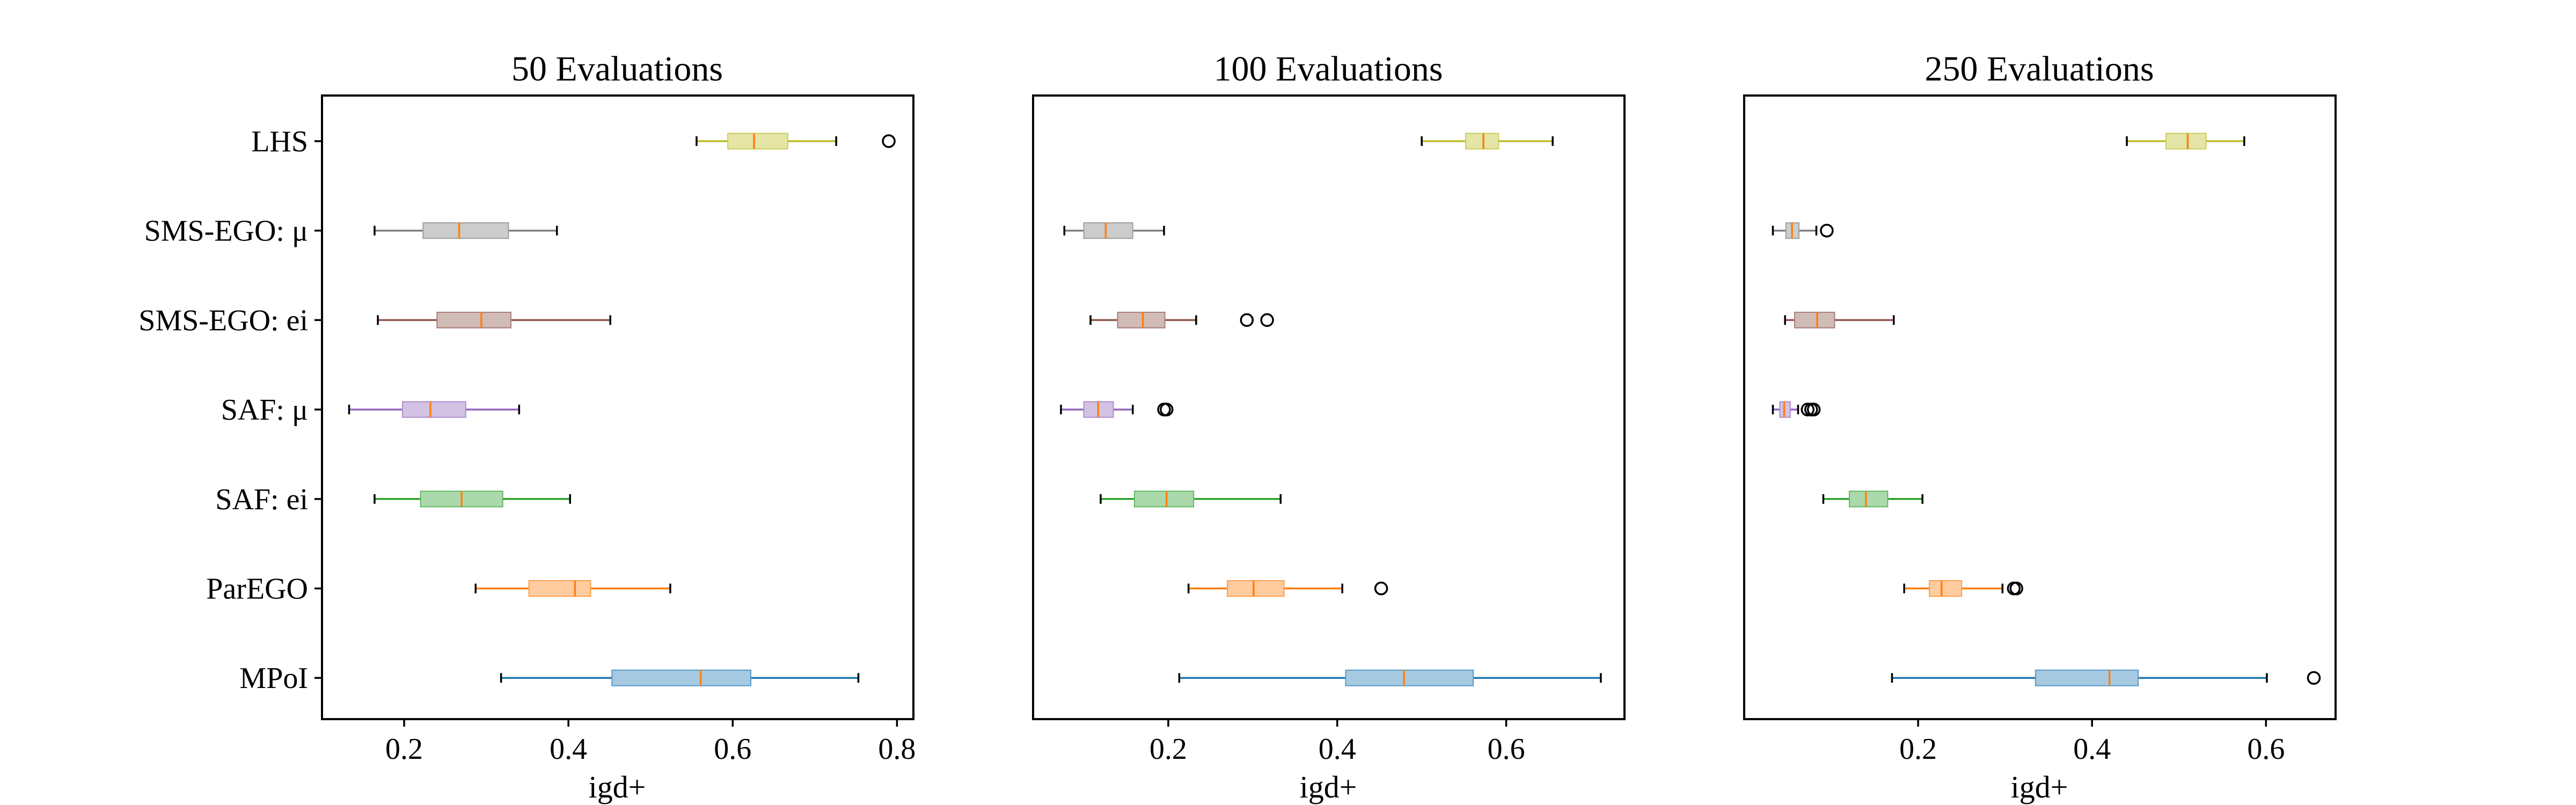  Describe the element at coordinates (273, 678) in the screenshot. I see `category-label: MPoI` at that location.